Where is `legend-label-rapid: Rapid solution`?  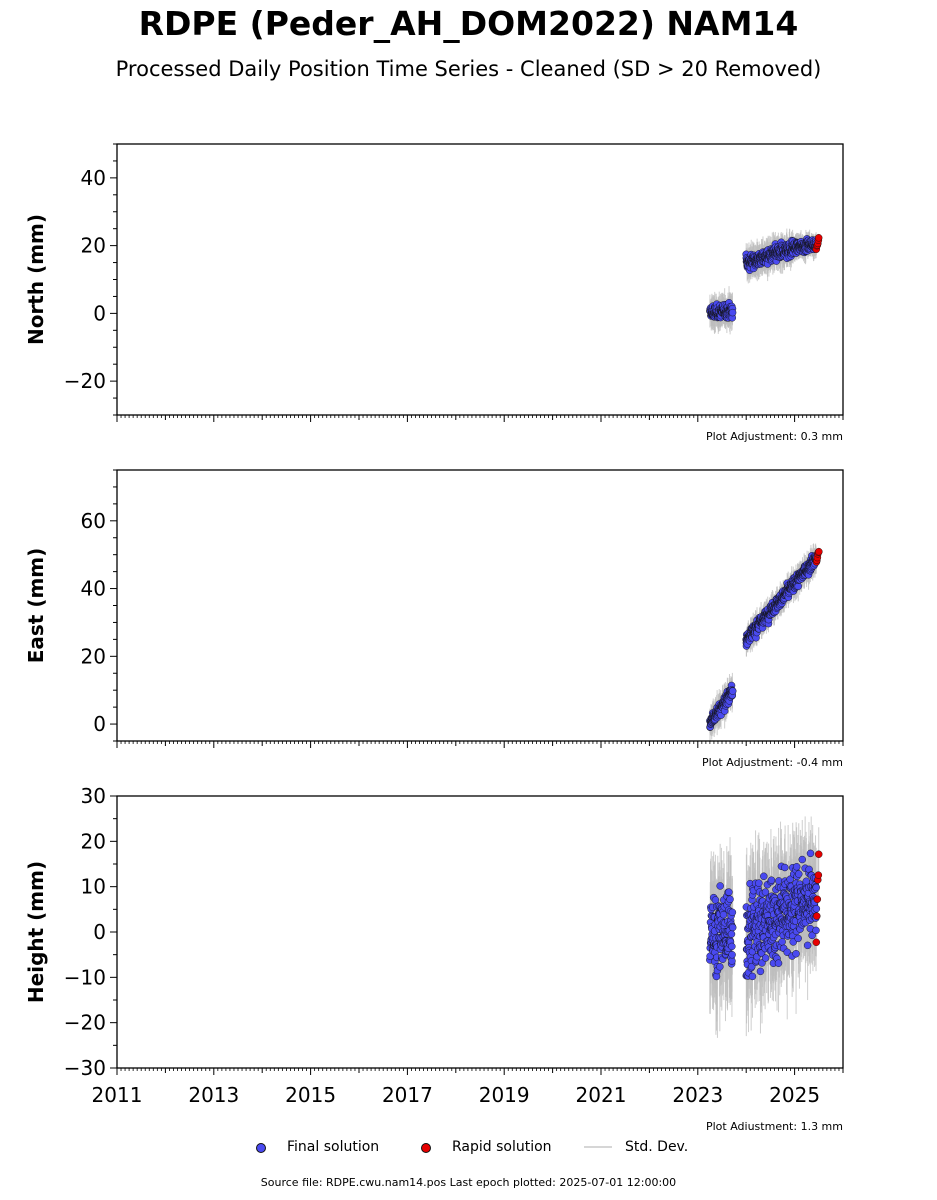 legend-label-rapid: Rapid solution is located at coordinates (502, 1147).